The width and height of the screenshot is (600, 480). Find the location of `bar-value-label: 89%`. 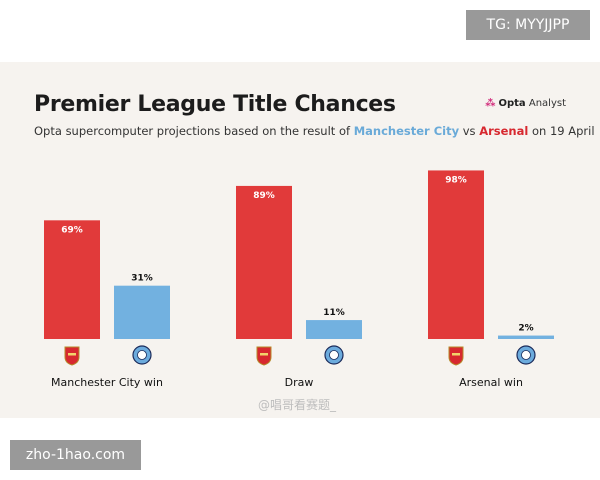

bar-value-label: 89% is located at coordinates (264, 196).